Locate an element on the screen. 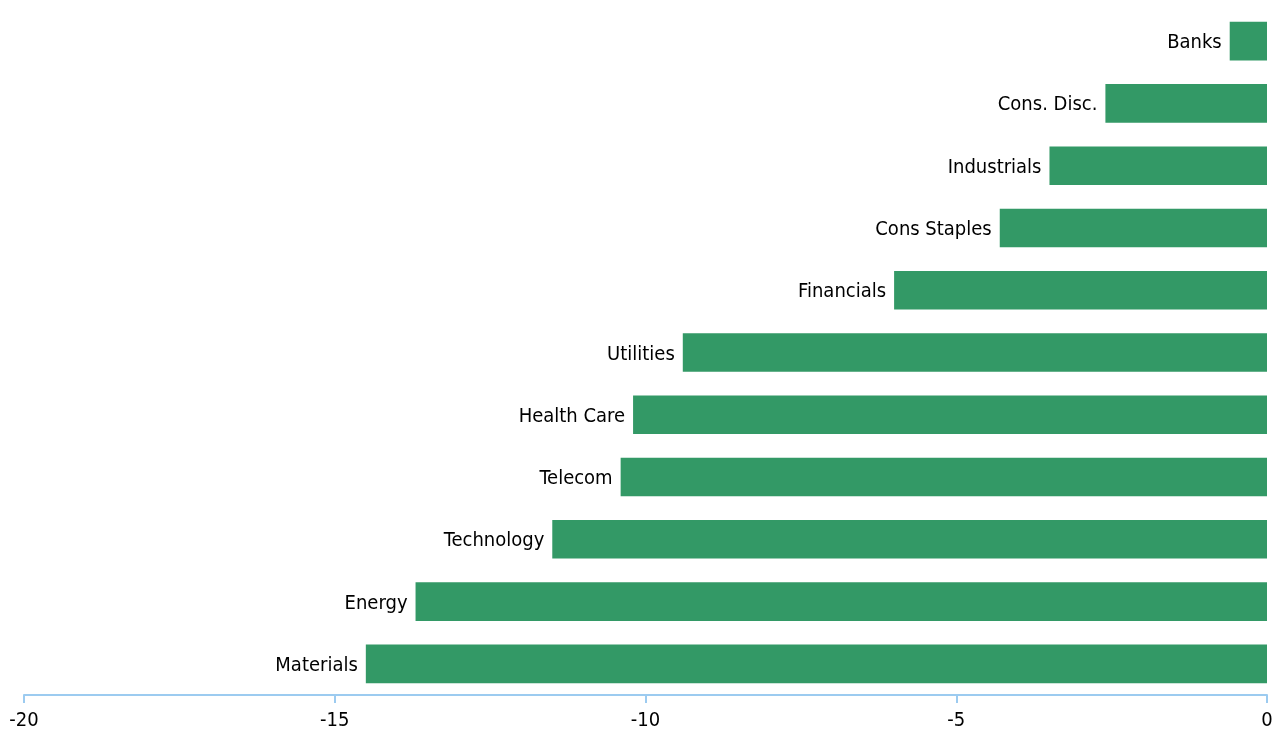 This screenshot has height=747, width=1277. x-tick-label: -5 is located at coordinates (956, 719).